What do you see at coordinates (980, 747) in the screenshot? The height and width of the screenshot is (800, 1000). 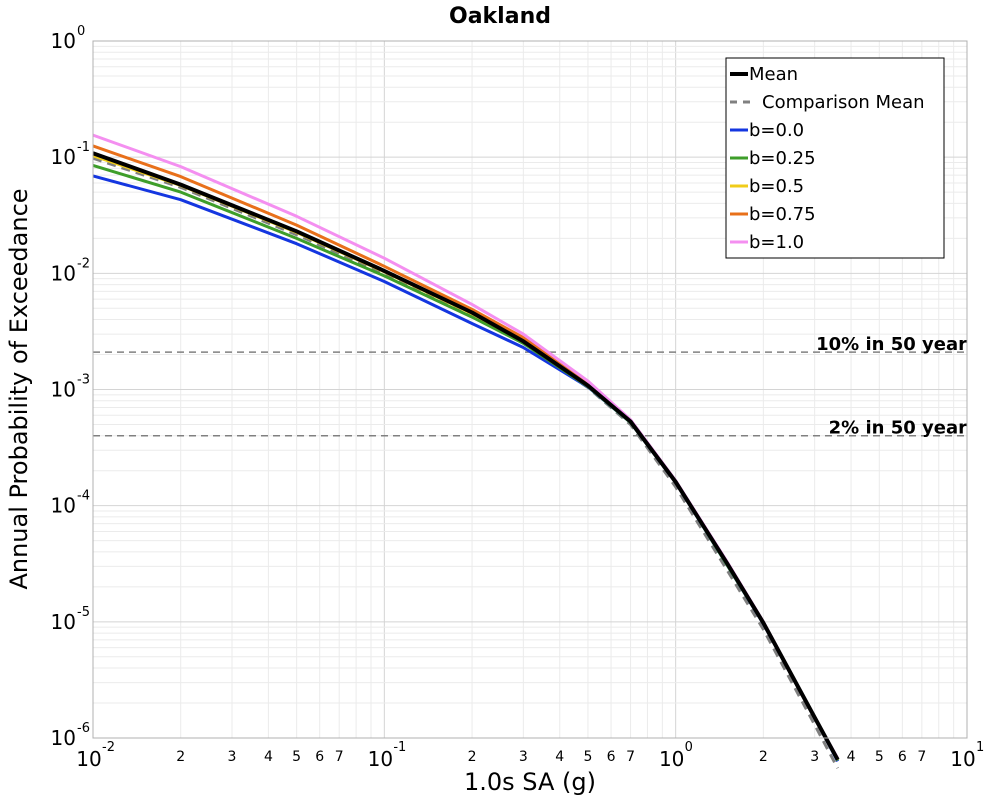 I see `x-tick-exponent: 1` at bounding box center [980, 747].